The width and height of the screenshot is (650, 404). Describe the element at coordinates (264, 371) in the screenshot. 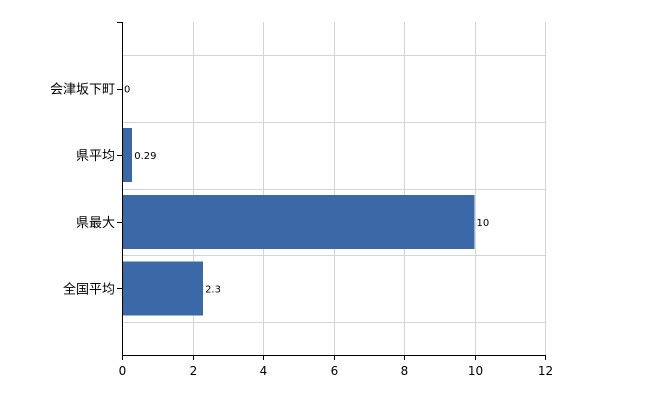

I see `x-tick-label: 4` at that location.